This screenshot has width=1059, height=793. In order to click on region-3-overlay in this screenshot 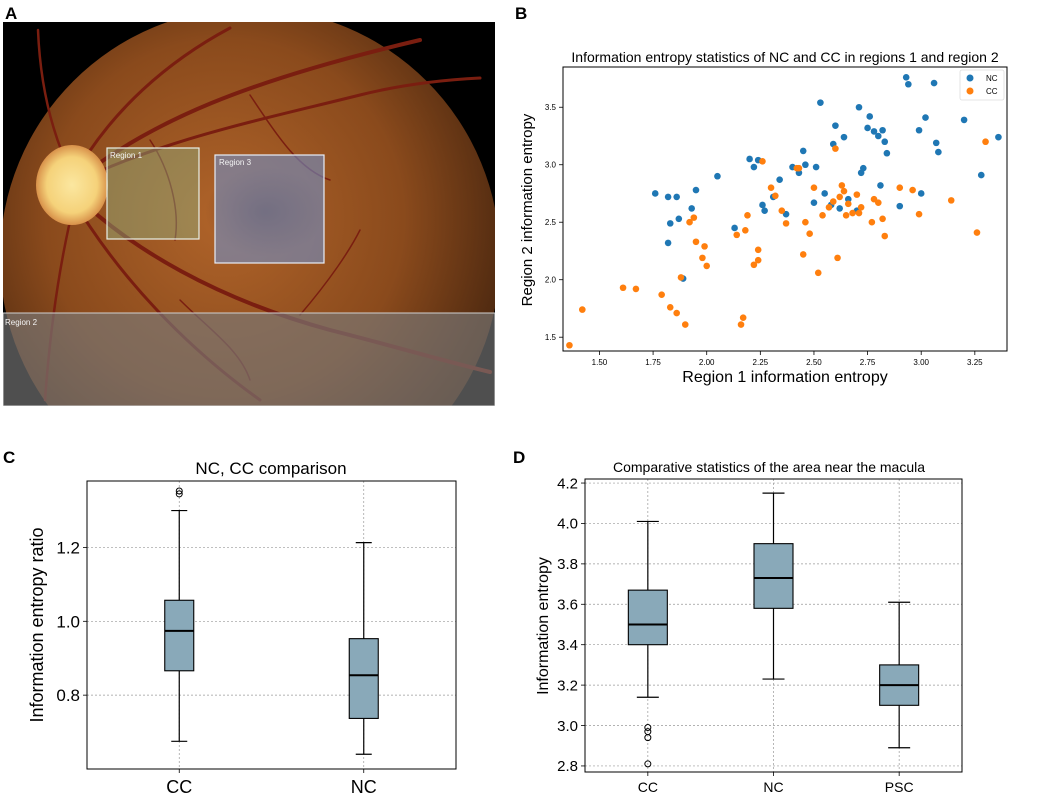, I will do `click(269, 209)`.